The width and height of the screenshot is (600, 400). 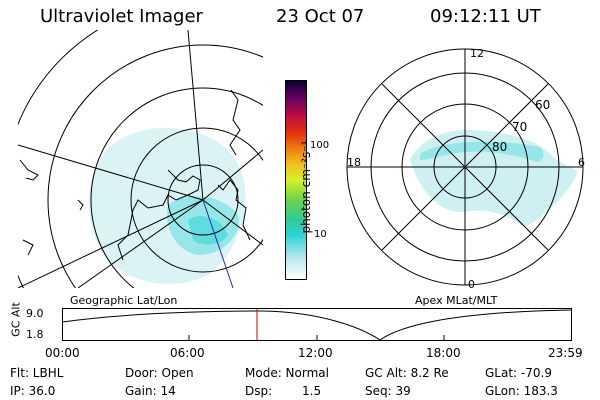 I want to click on colorbar-tick-100: 100, so click(x=320, y=145).